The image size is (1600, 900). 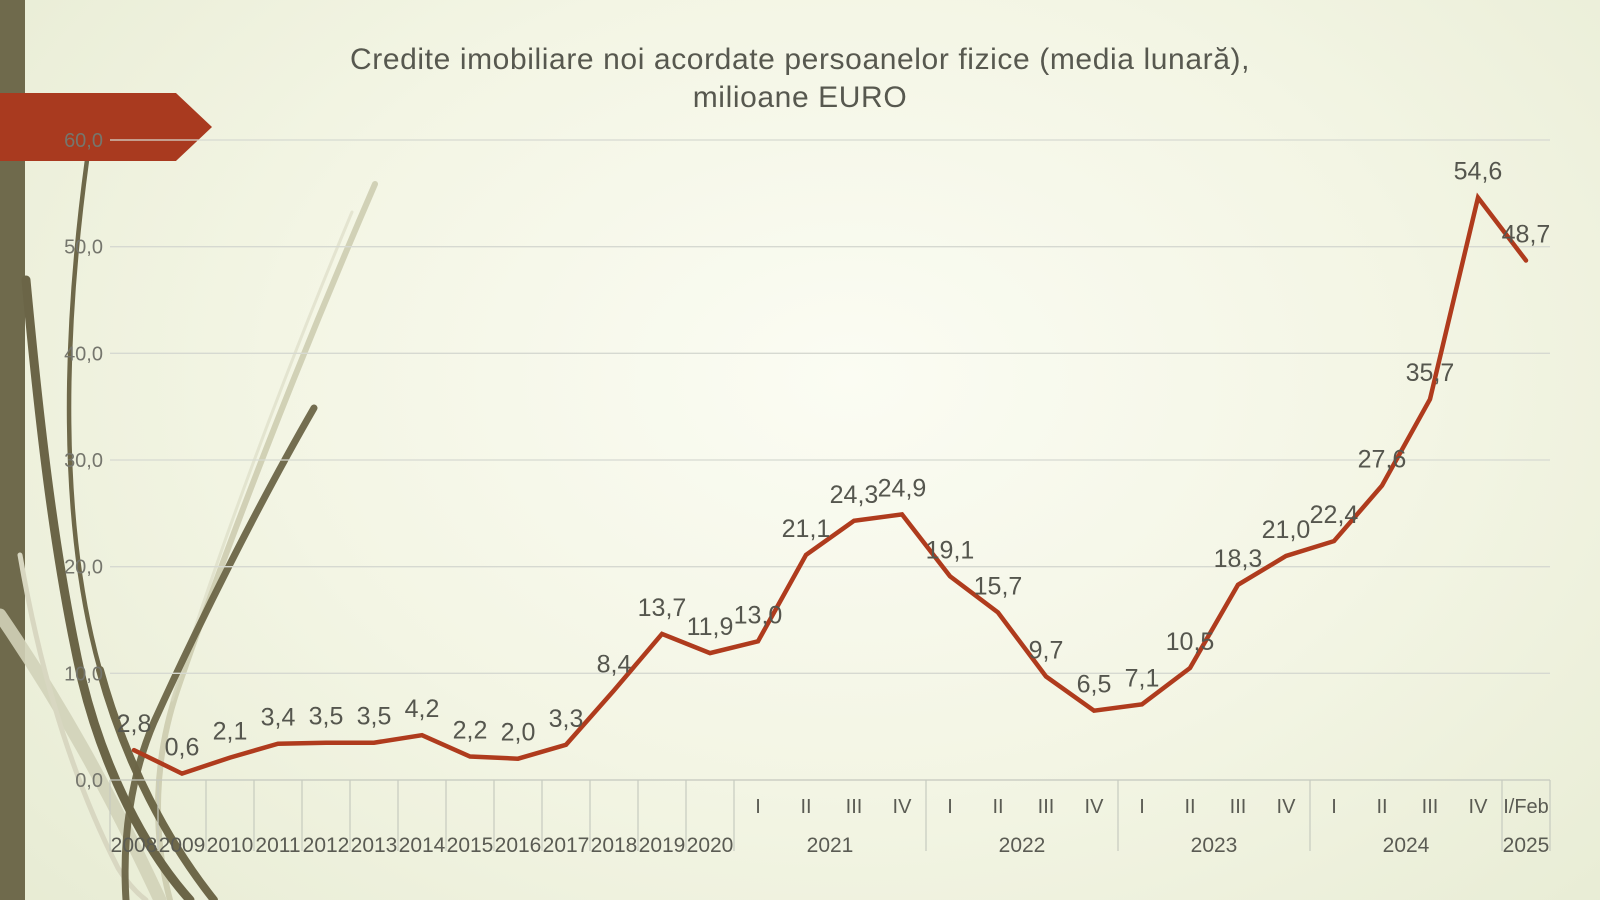 What do you see at coordinates (1286, 530) in the screenshot?
I see `data-point-label: 21,0` at bounding box center [1286, 530].